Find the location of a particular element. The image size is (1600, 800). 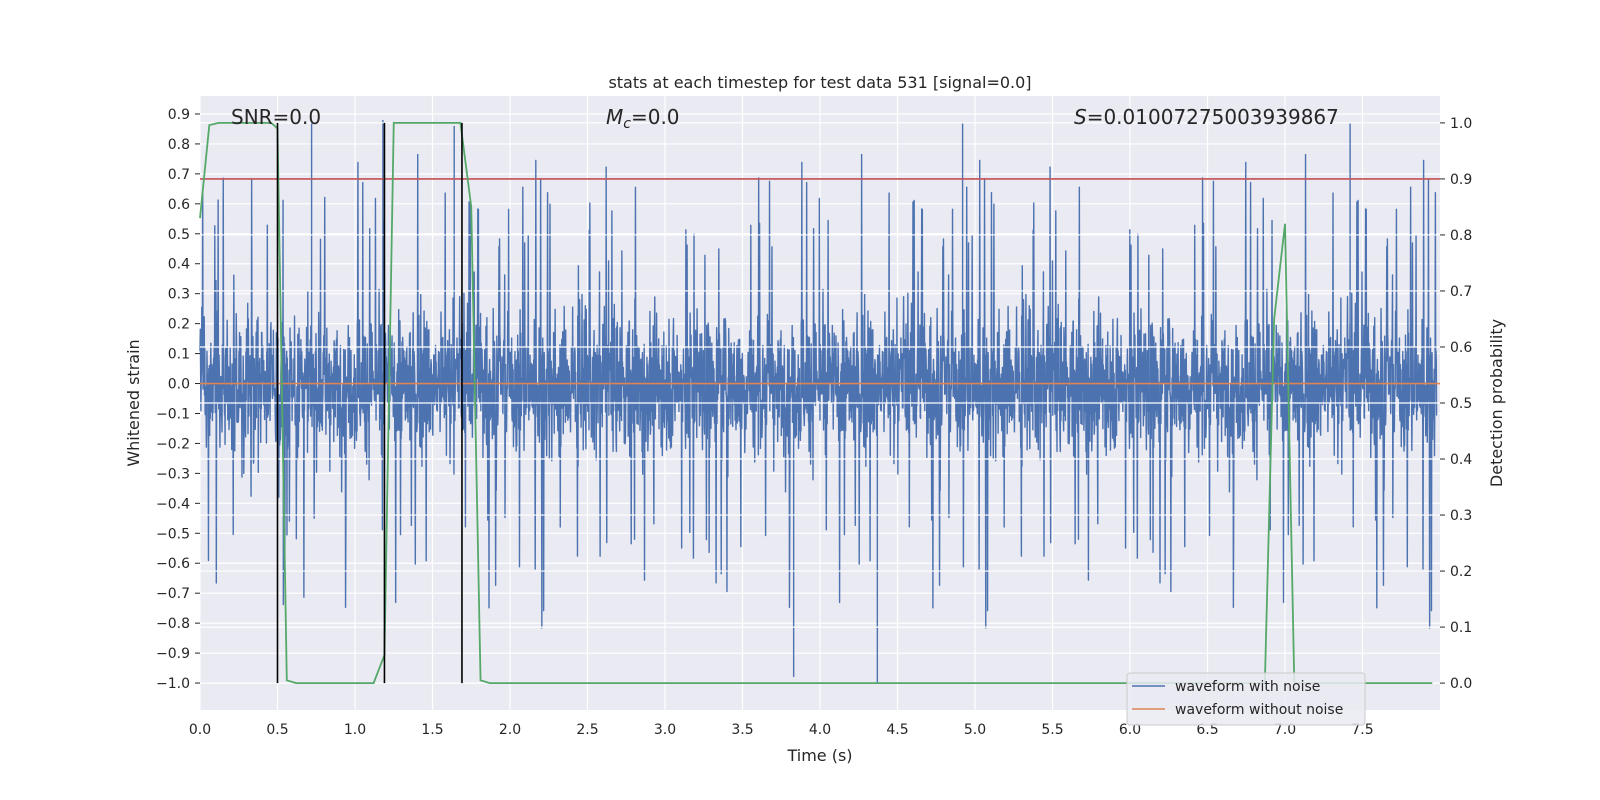

y-right-tick-label: 0.8 is located at coordinates (1461, 236).